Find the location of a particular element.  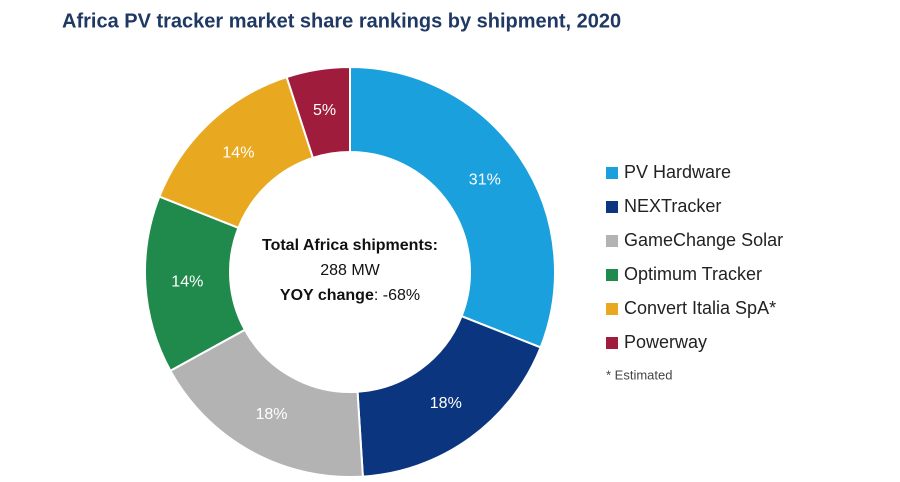

center-change: YOY change: -68% is located at coordinates (350, 295).